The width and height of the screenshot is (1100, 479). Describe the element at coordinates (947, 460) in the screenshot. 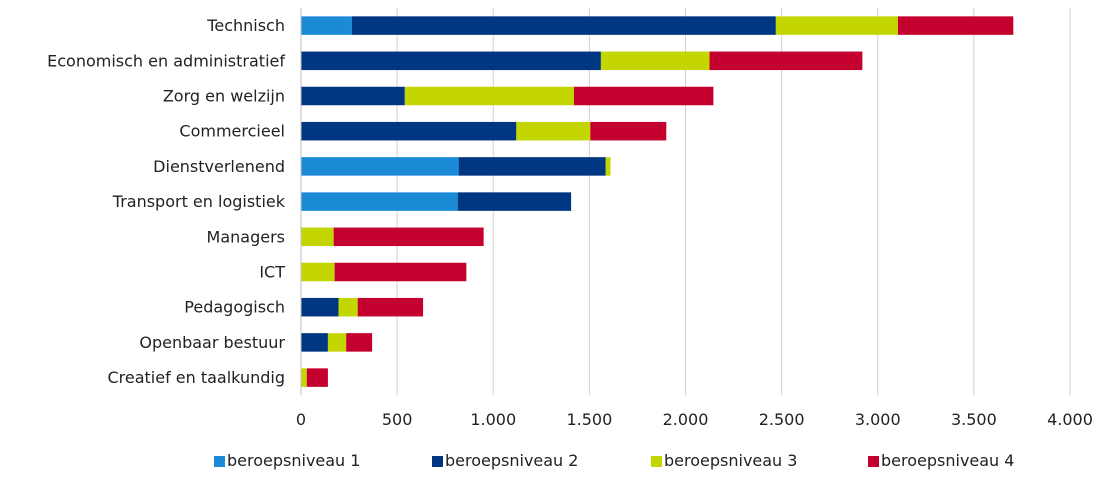

I see `legend-label-4: beroepsniveau 4` at that location.